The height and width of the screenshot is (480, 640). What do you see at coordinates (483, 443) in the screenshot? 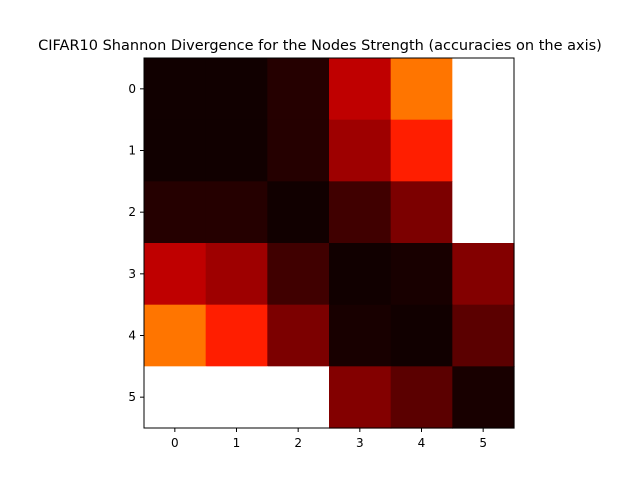
I see `x-tick-label: 5` at bounding box center [483, 443].